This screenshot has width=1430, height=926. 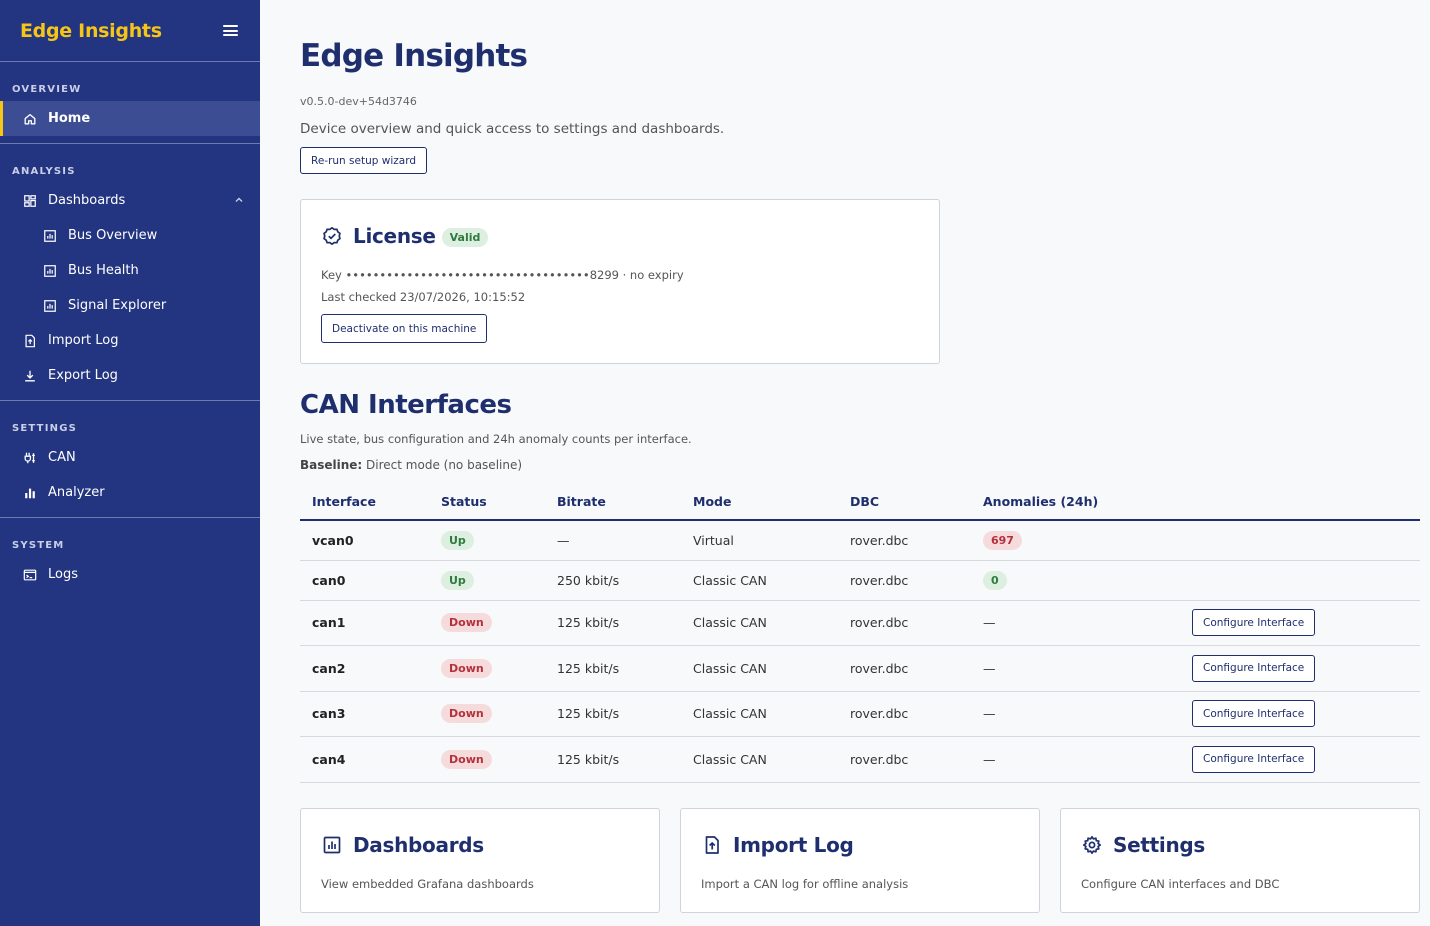 What do you see at coordinates (363, 160) in the screenshot?
I see `rerun-setup-wizard-button: Re-run setup wizard` at bounding box center [363, 160].